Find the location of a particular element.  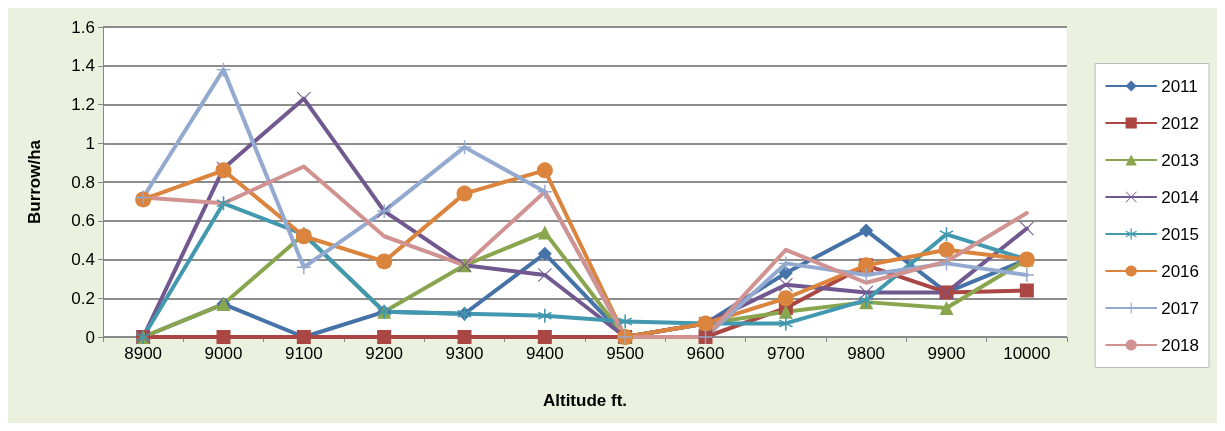

x-tick-label: 9500 is located at coordinates (625, 353).